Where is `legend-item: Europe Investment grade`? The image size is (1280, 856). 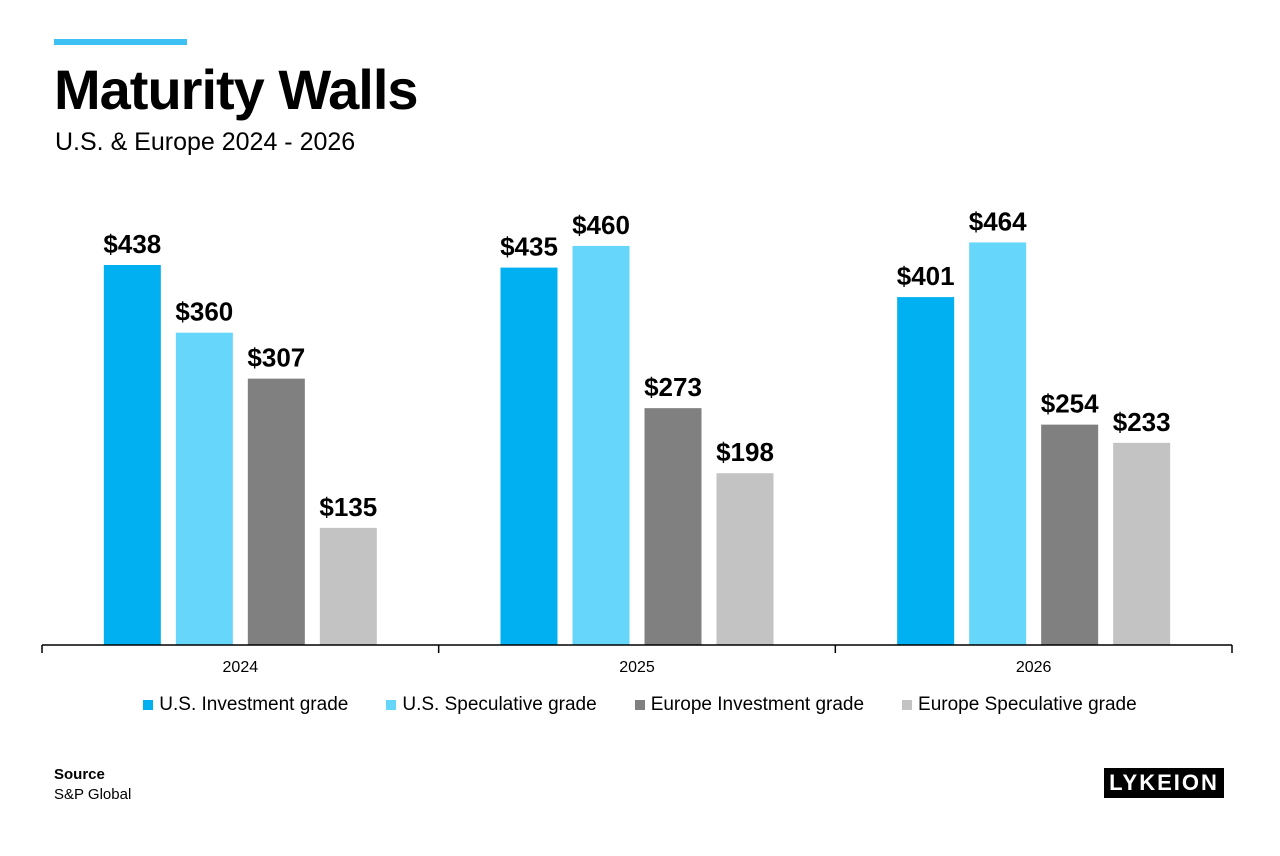
legend-item: Europe Investment grade is located at coordinates (749, 705).